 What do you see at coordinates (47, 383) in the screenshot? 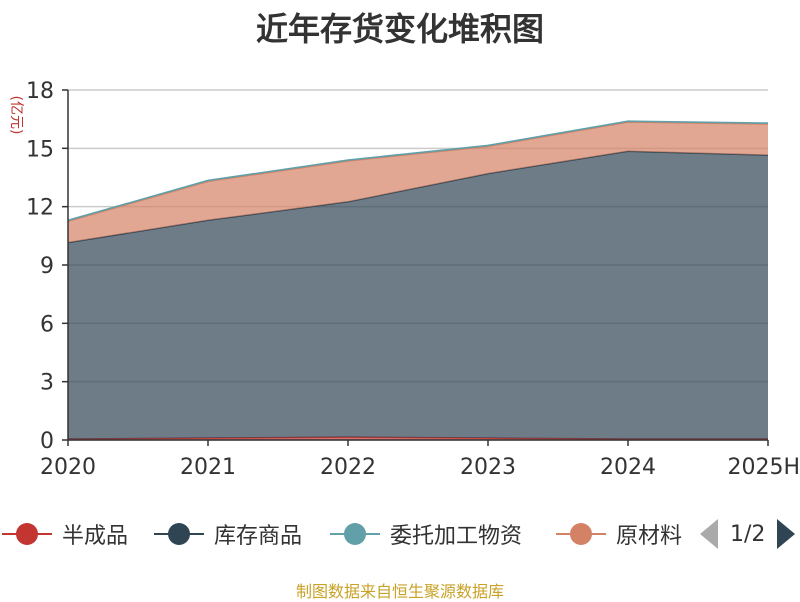
I see `y-tick-label: 3` at bounding box center [47, 383].